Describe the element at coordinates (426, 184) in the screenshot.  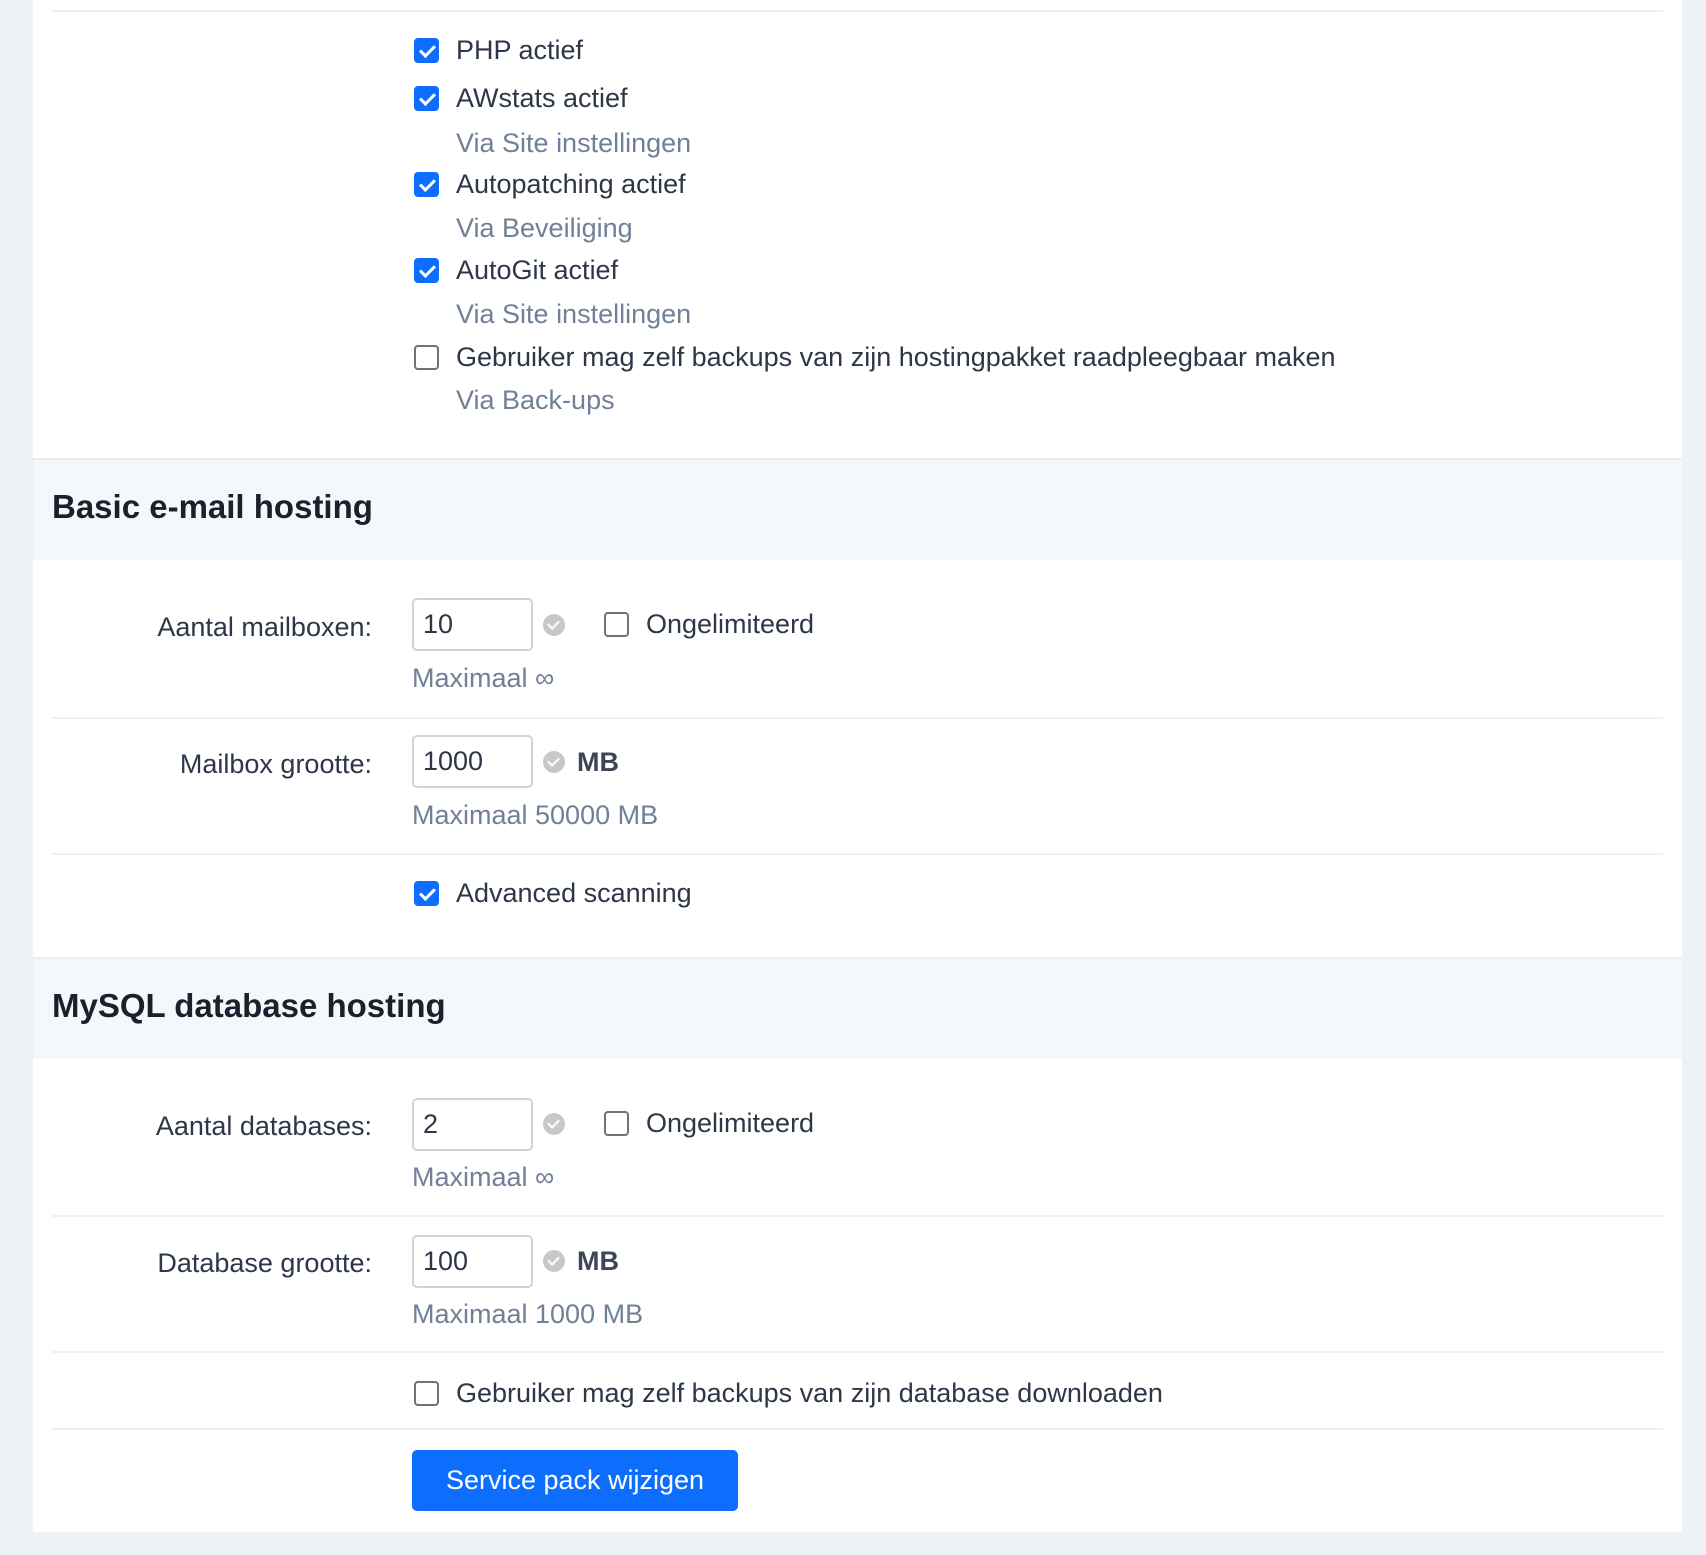
I see `autopatching-checkbox` at that location.